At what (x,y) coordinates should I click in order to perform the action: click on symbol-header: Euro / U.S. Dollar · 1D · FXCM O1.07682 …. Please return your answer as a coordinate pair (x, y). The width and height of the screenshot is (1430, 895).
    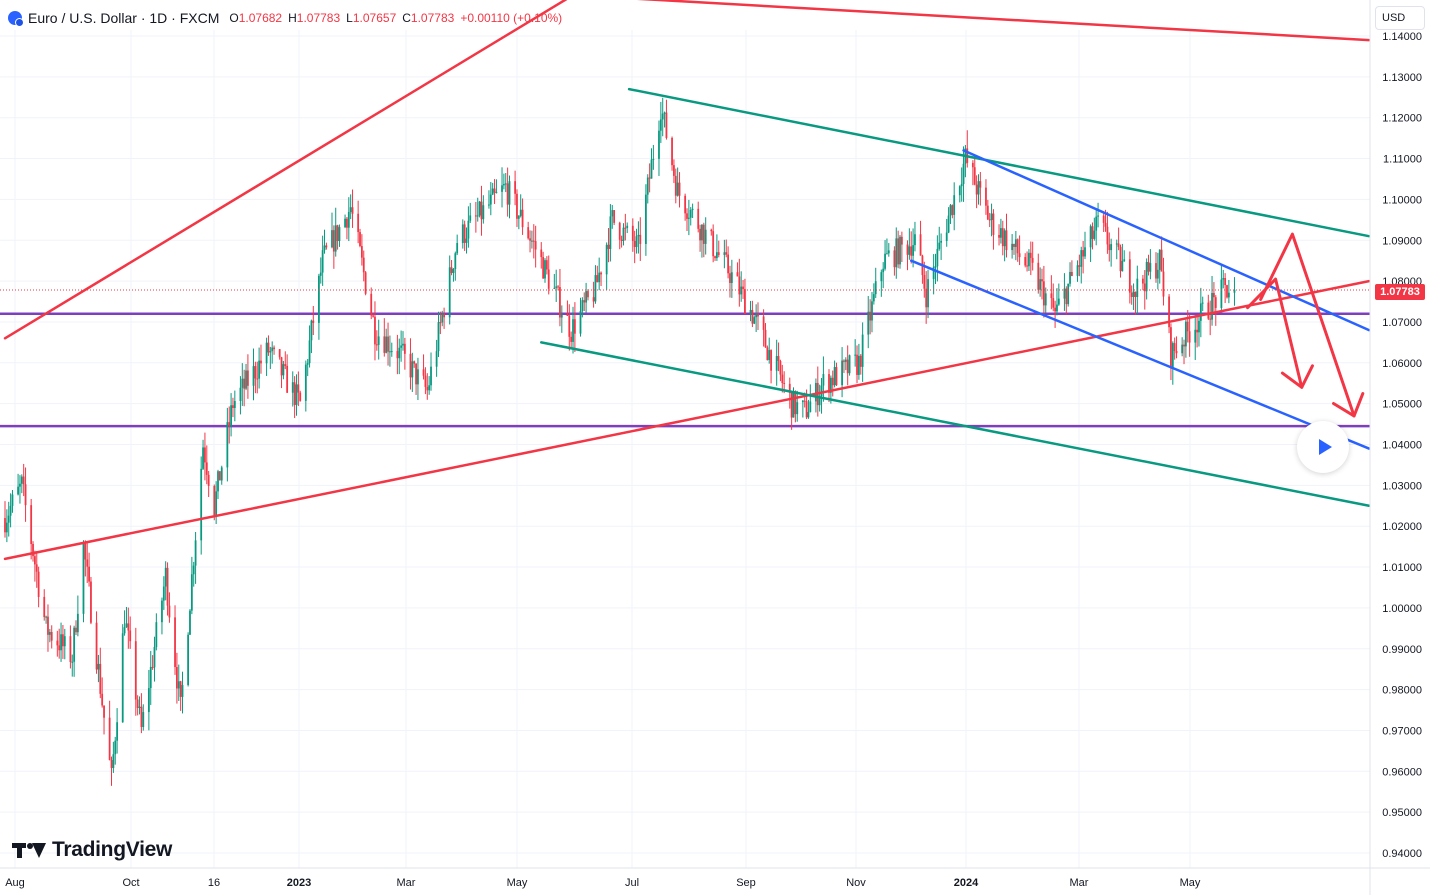
    Looking at the image, I should click on (285, 18).